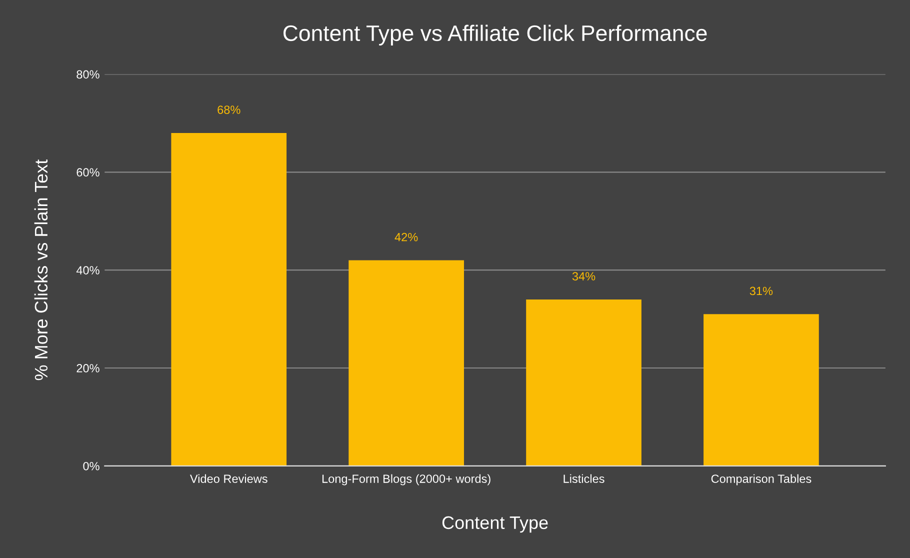 This screenshot has height=558, width=910. I want to click on data-label: 34%, so click(584, 276).